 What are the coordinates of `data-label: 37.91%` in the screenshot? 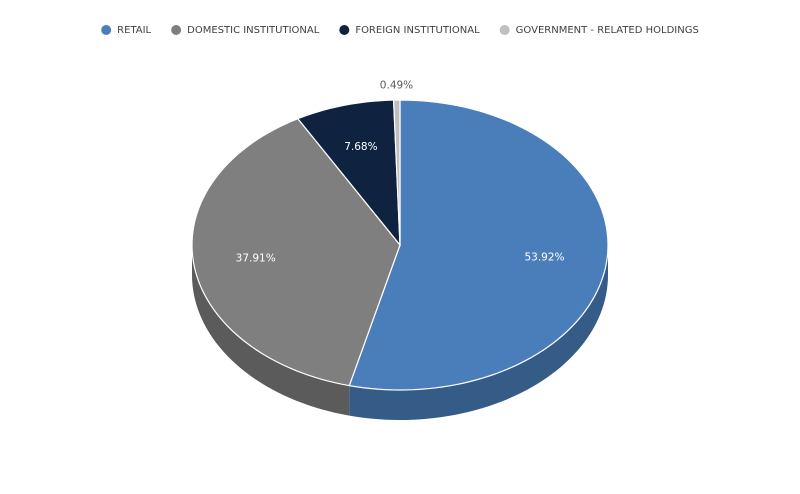 It's located at (256, 259).